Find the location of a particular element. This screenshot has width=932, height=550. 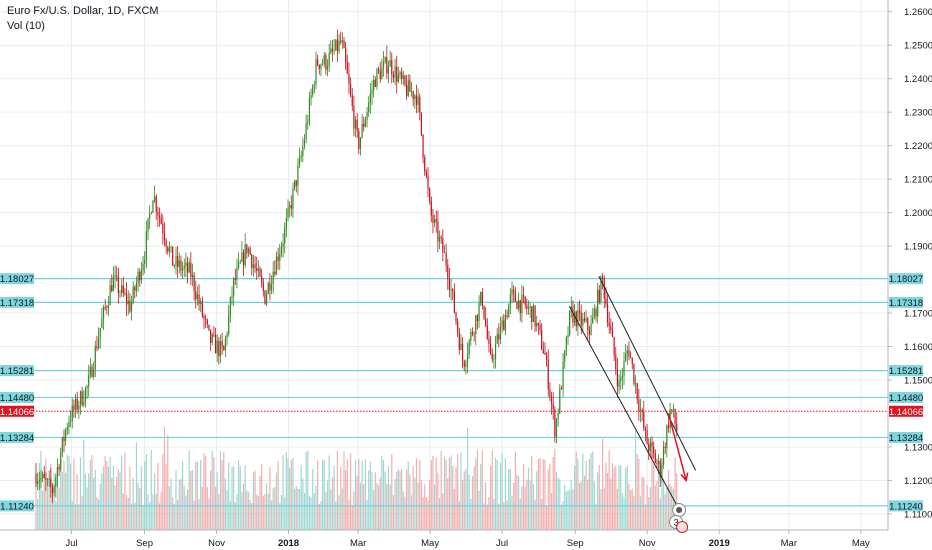

symbol-title: Euro Fx/U.S. Dollar, 1D, FXCM is located at coordinates (83, 11).